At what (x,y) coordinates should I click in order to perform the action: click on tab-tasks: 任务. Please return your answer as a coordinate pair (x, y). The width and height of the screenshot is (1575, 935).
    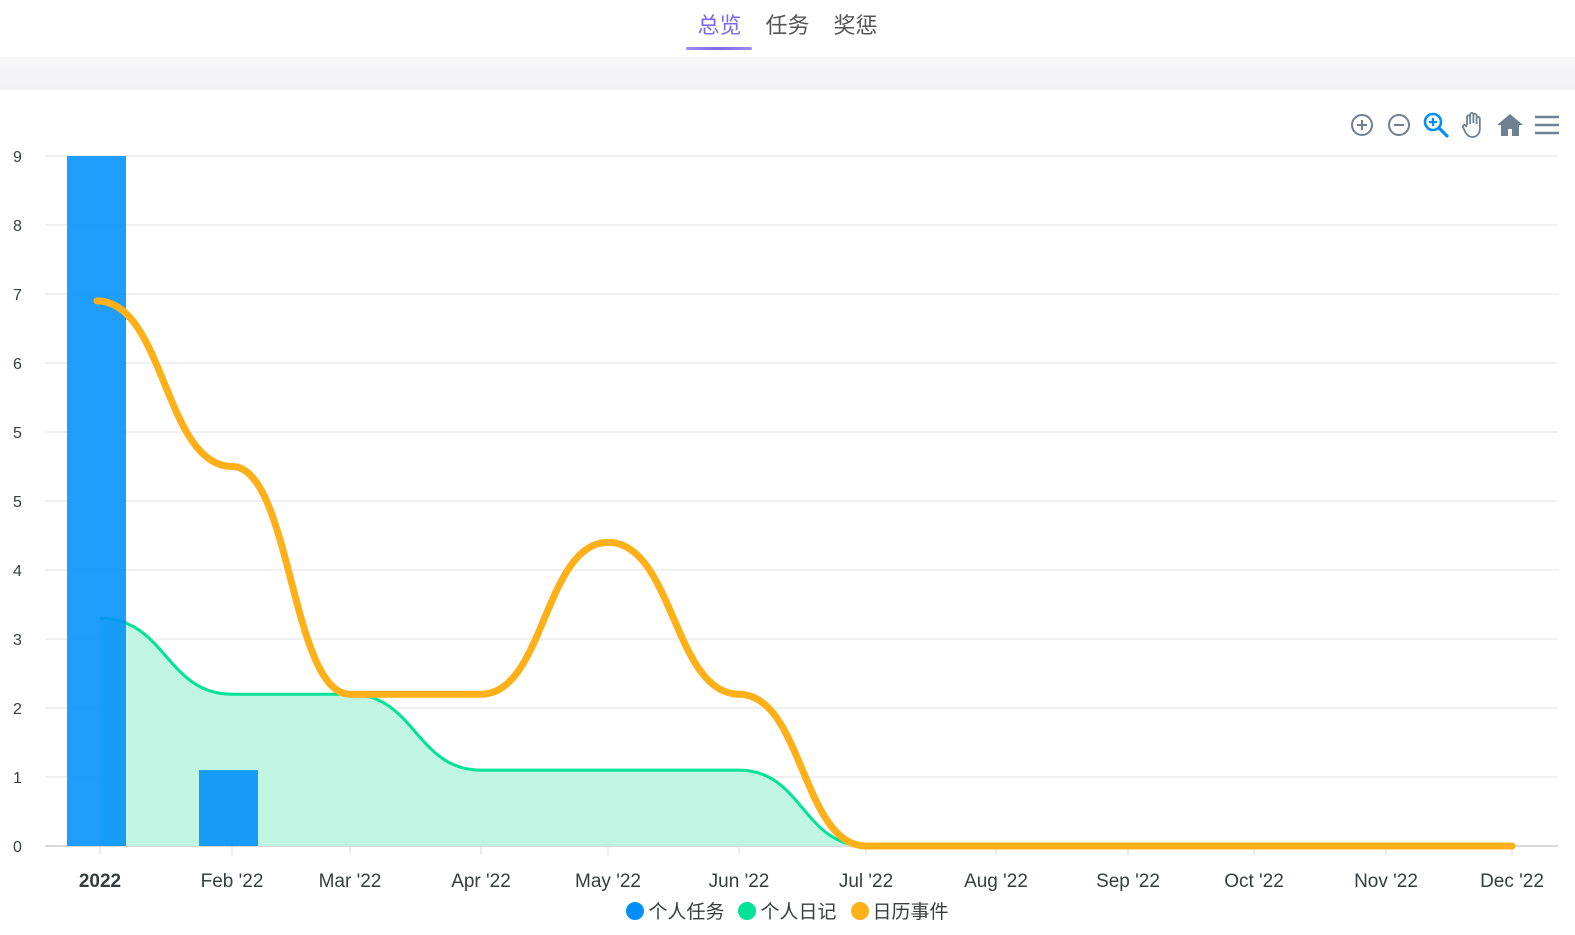
    Looking at the image, I should click on (787, 26).